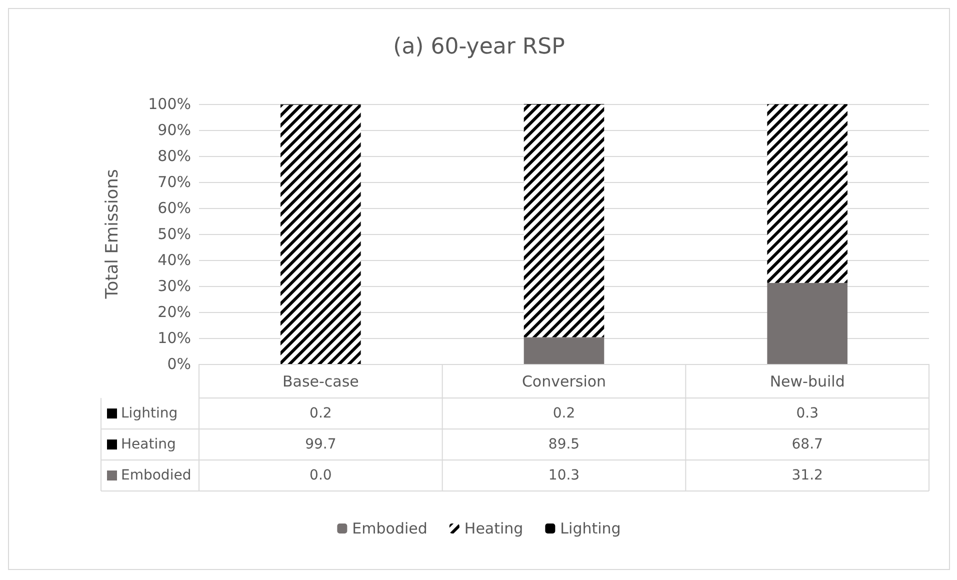 The image size is (957, 580). Describe the element at coordinates (564, 444) in the screenshot. I see `data-label: 89.5` at that location.